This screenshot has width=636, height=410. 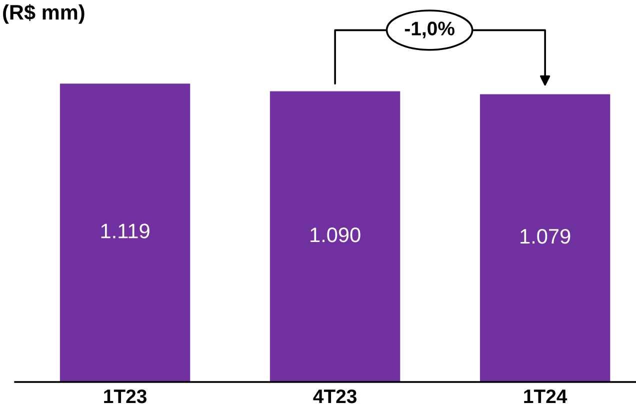 I want to click on data-label: 1.090, so click(x=335, y=234).